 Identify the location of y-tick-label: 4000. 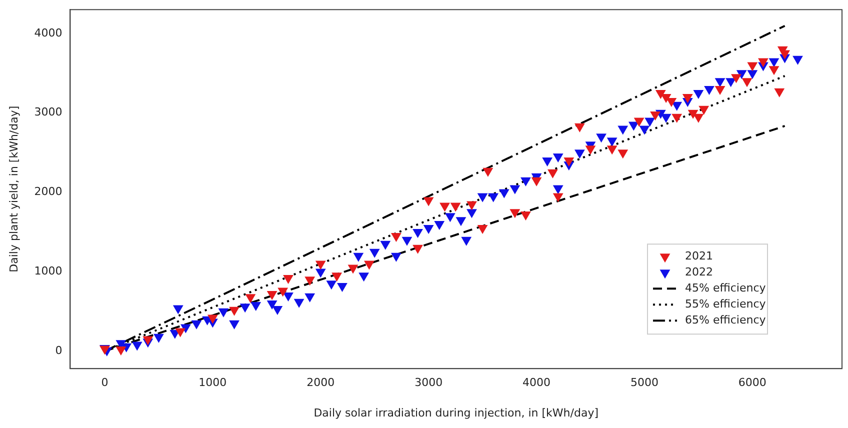
(48, 33).